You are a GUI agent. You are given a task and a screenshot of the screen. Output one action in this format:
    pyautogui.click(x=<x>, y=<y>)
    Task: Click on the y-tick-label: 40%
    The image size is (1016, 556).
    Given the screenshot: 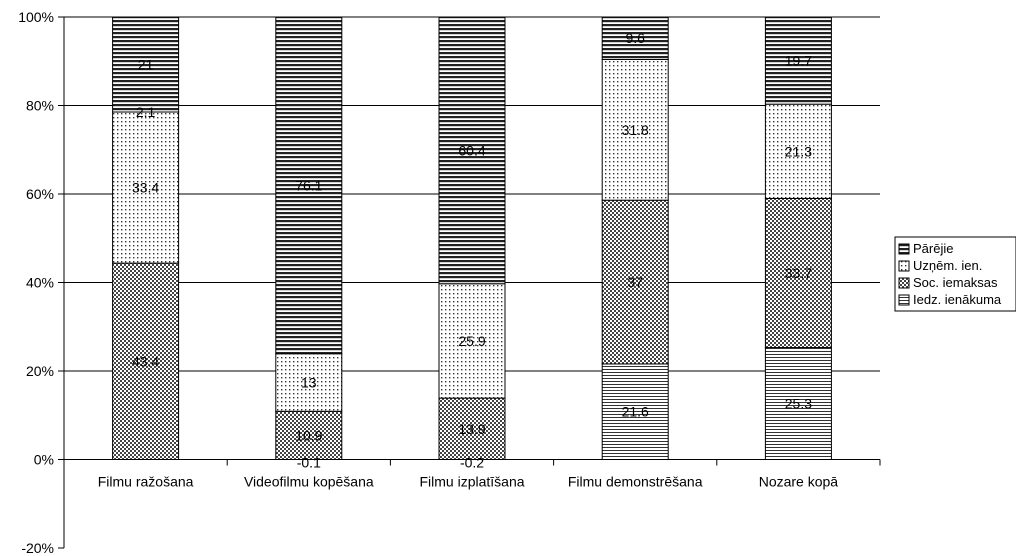 What is the action you would take?
    pyautogui.click(x=40, y=283)
    